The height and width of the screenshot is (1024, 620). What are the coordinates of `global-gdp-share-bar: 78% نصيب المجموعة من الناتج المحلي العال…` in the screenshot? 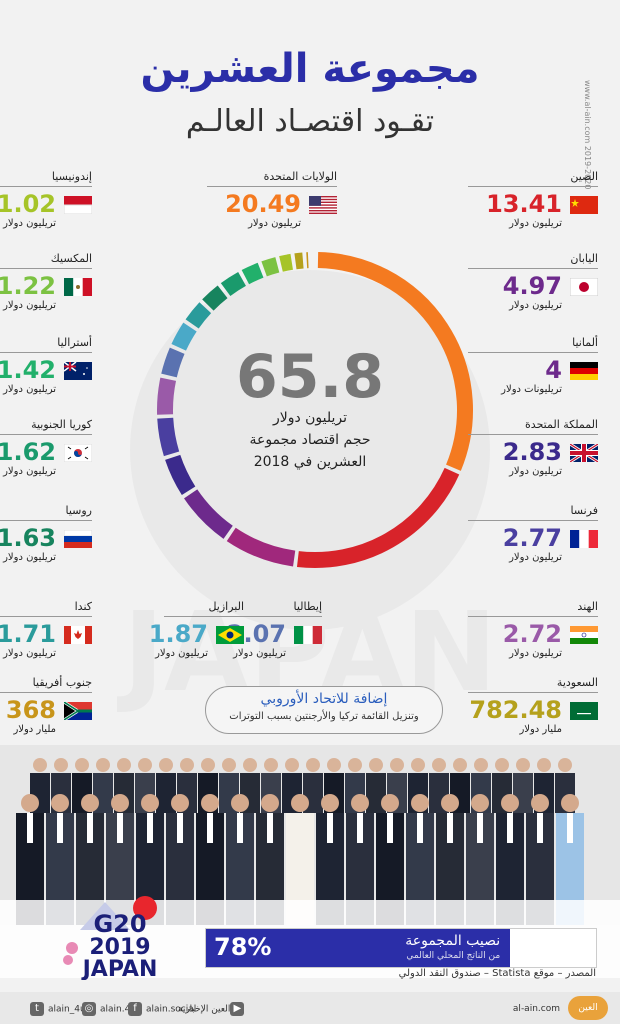 It's located at (401, 948).